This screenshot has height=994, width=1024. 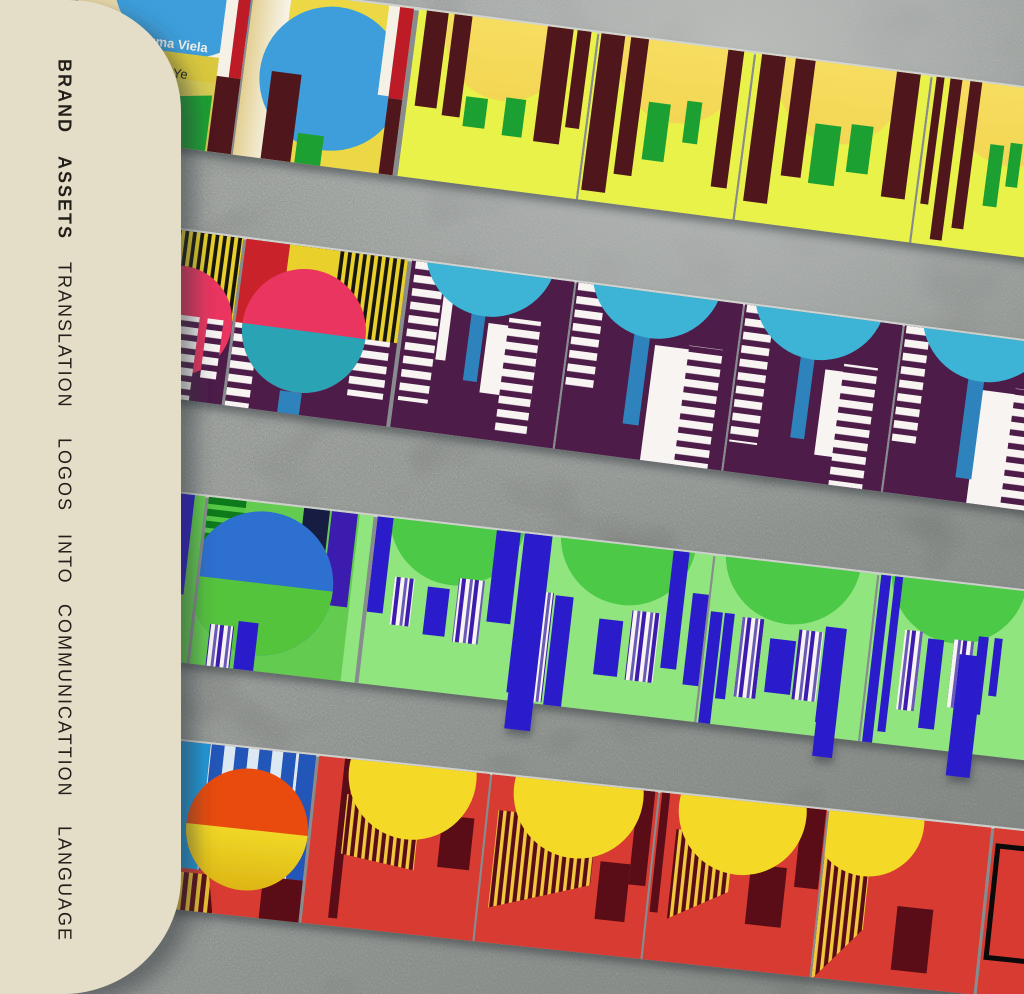 What do you see at coordinates (65, 96) in the screenshot?
I see `svg-text: BRAND` at bounding box center [65, 96].